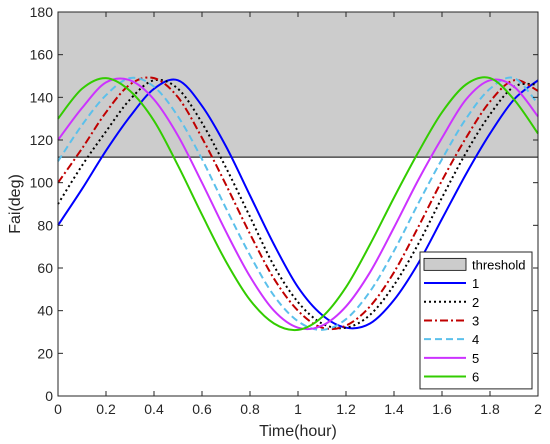  Describe the element at coordinates (42, 12) in the screenshot. I see `y-tick-label: 180` at that location.